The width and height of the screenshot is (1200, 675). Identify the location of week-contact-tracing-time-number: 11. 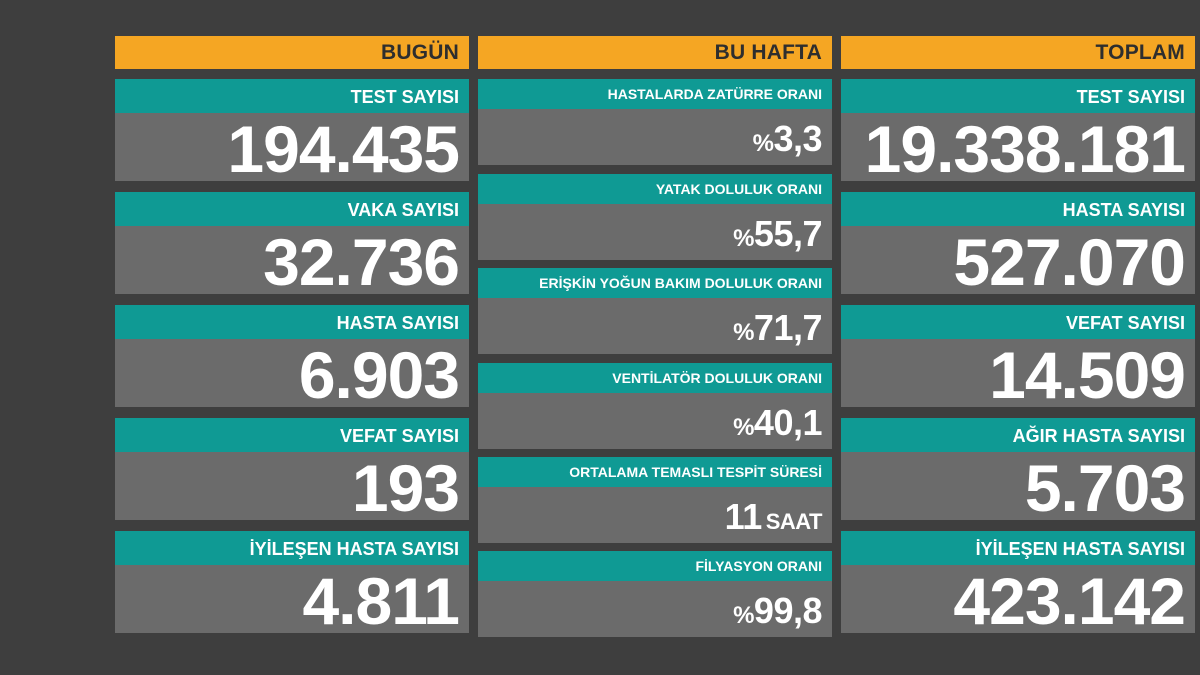
(743, 516).